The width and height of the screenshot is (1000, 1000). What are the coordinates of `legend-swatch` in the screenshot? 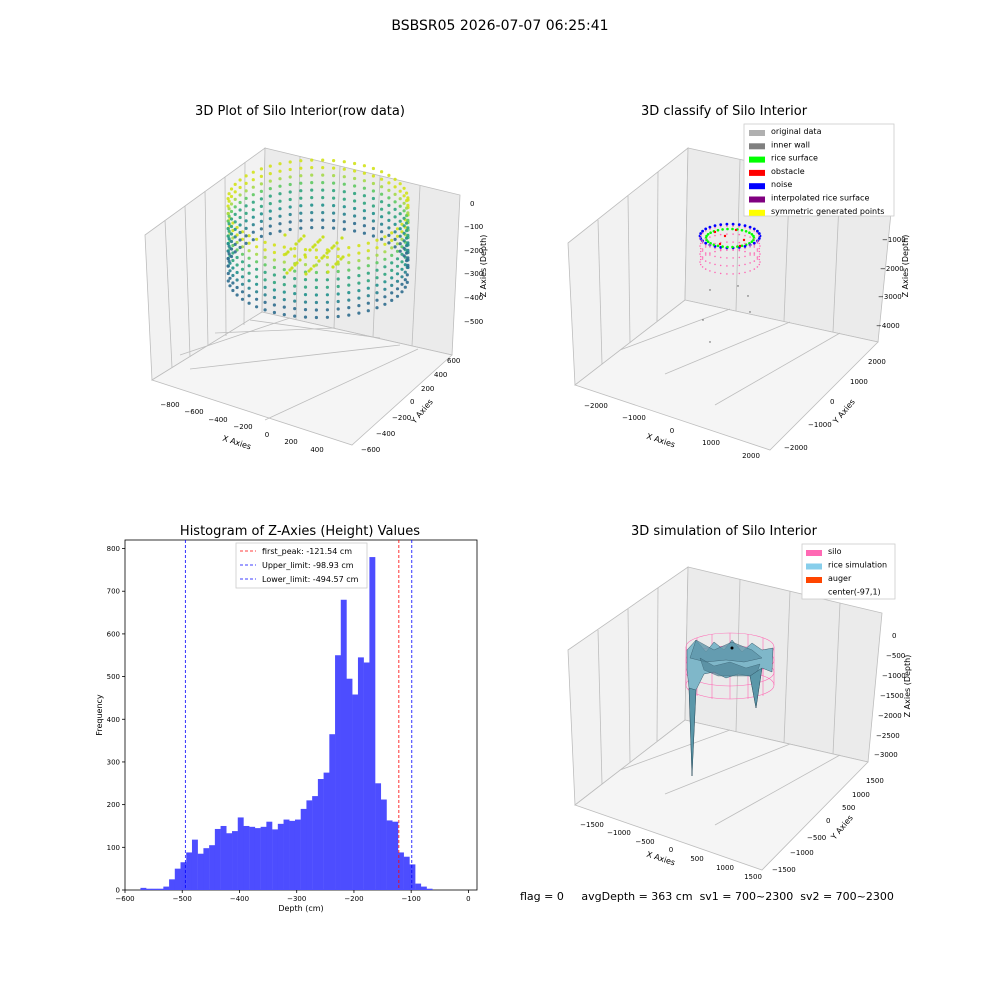 It's located at (757, 133).